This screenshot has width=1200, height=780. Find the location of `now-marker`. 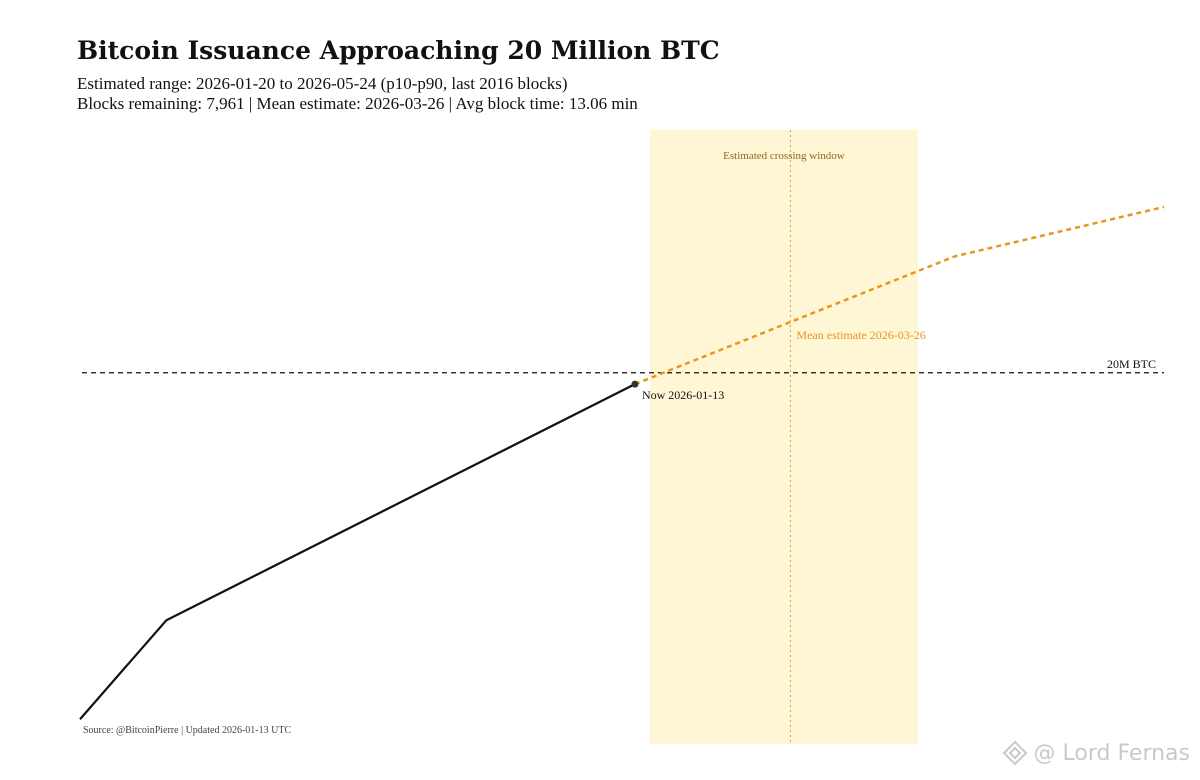

now-marker is located at coordinates (635, 384).